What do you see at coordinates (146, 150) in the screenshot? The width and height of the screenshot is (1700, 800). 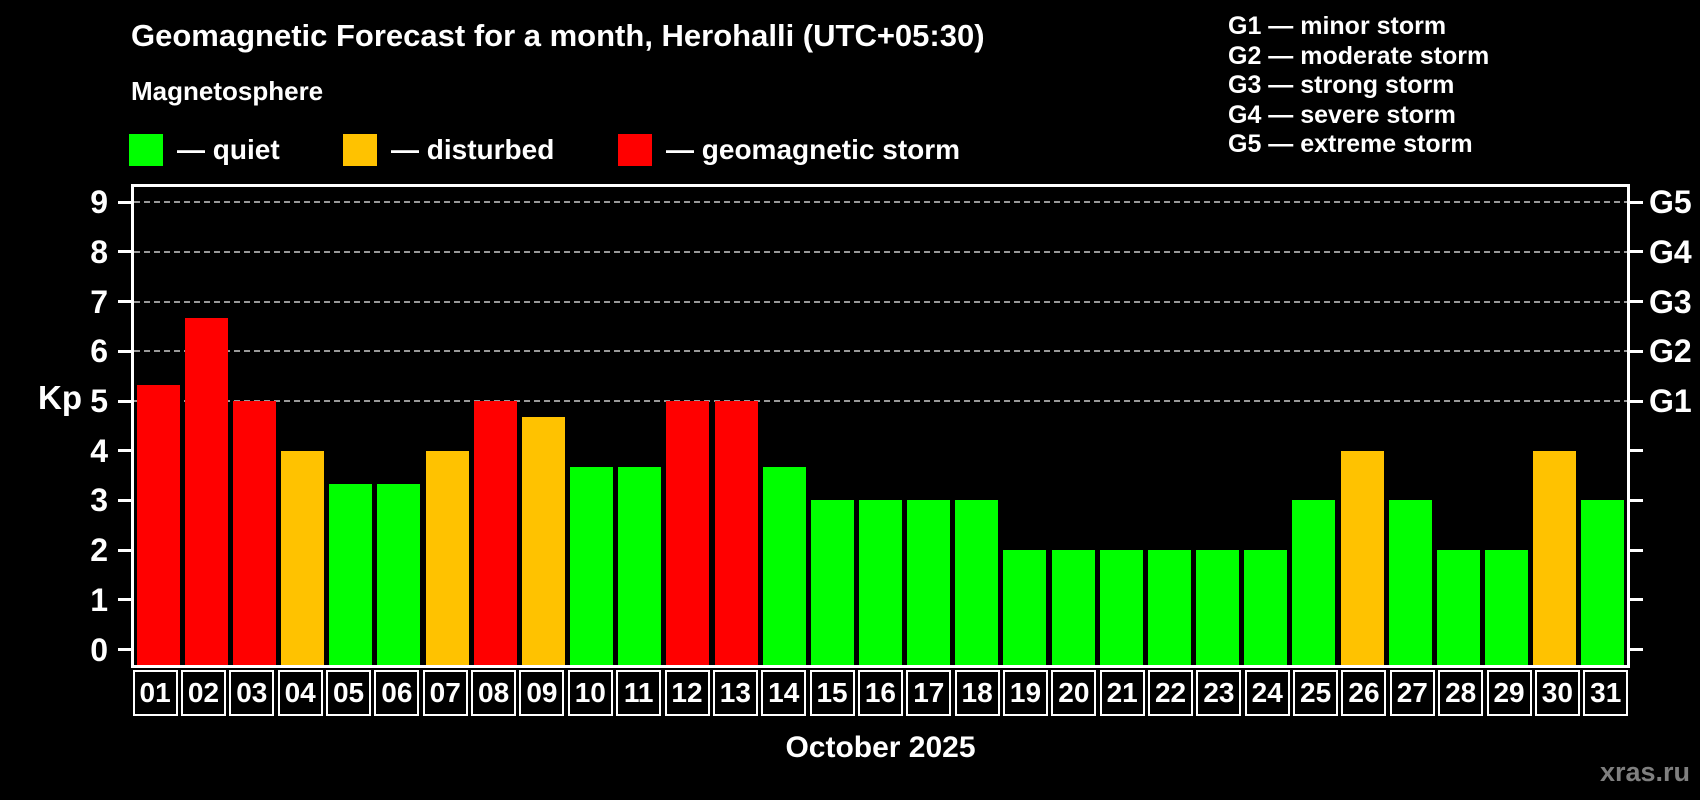 I see `quiet-color-swatch` at bounding box center [146, 150].